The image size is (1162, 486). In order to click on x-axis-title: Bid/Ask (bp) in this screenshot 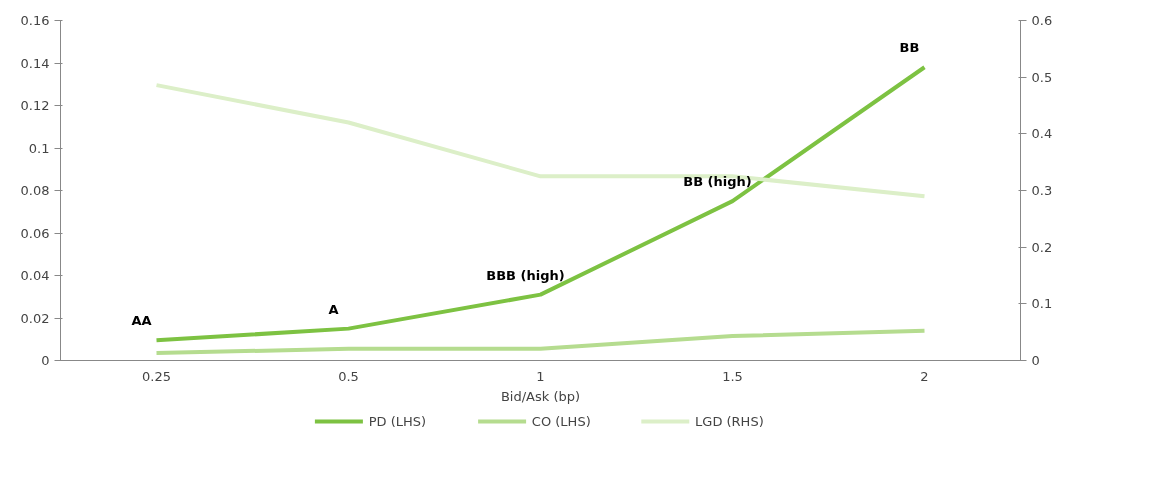, I will do `click(540, 396)`.